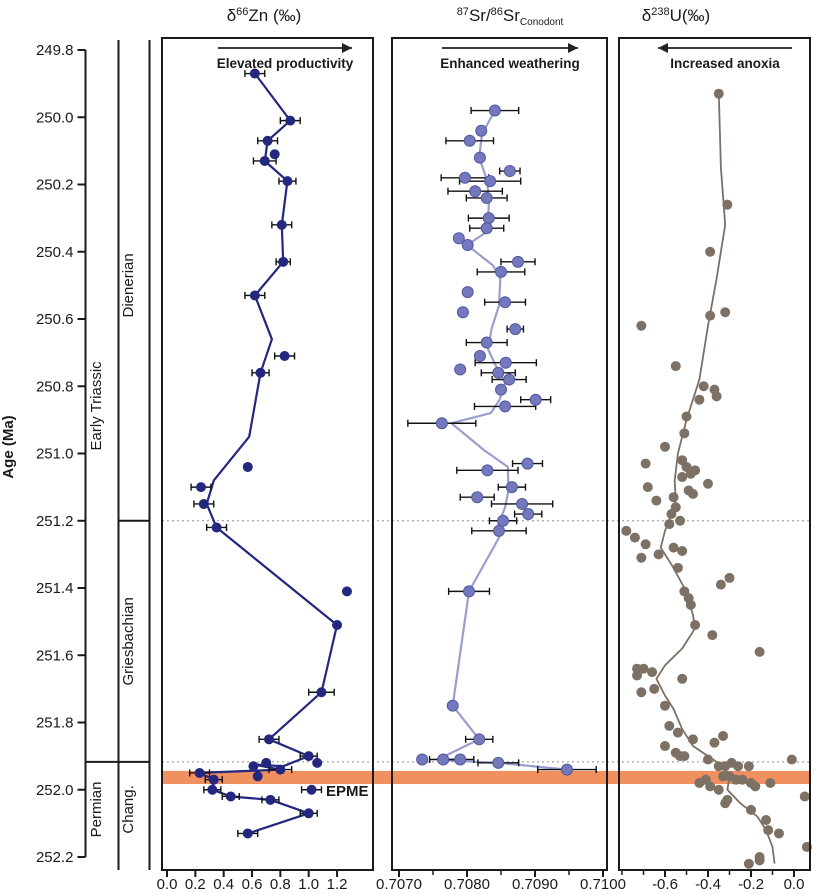 This screenshot has height=894, width=816. I want to click on age-tick-label: 252.0, so click(55, 790).